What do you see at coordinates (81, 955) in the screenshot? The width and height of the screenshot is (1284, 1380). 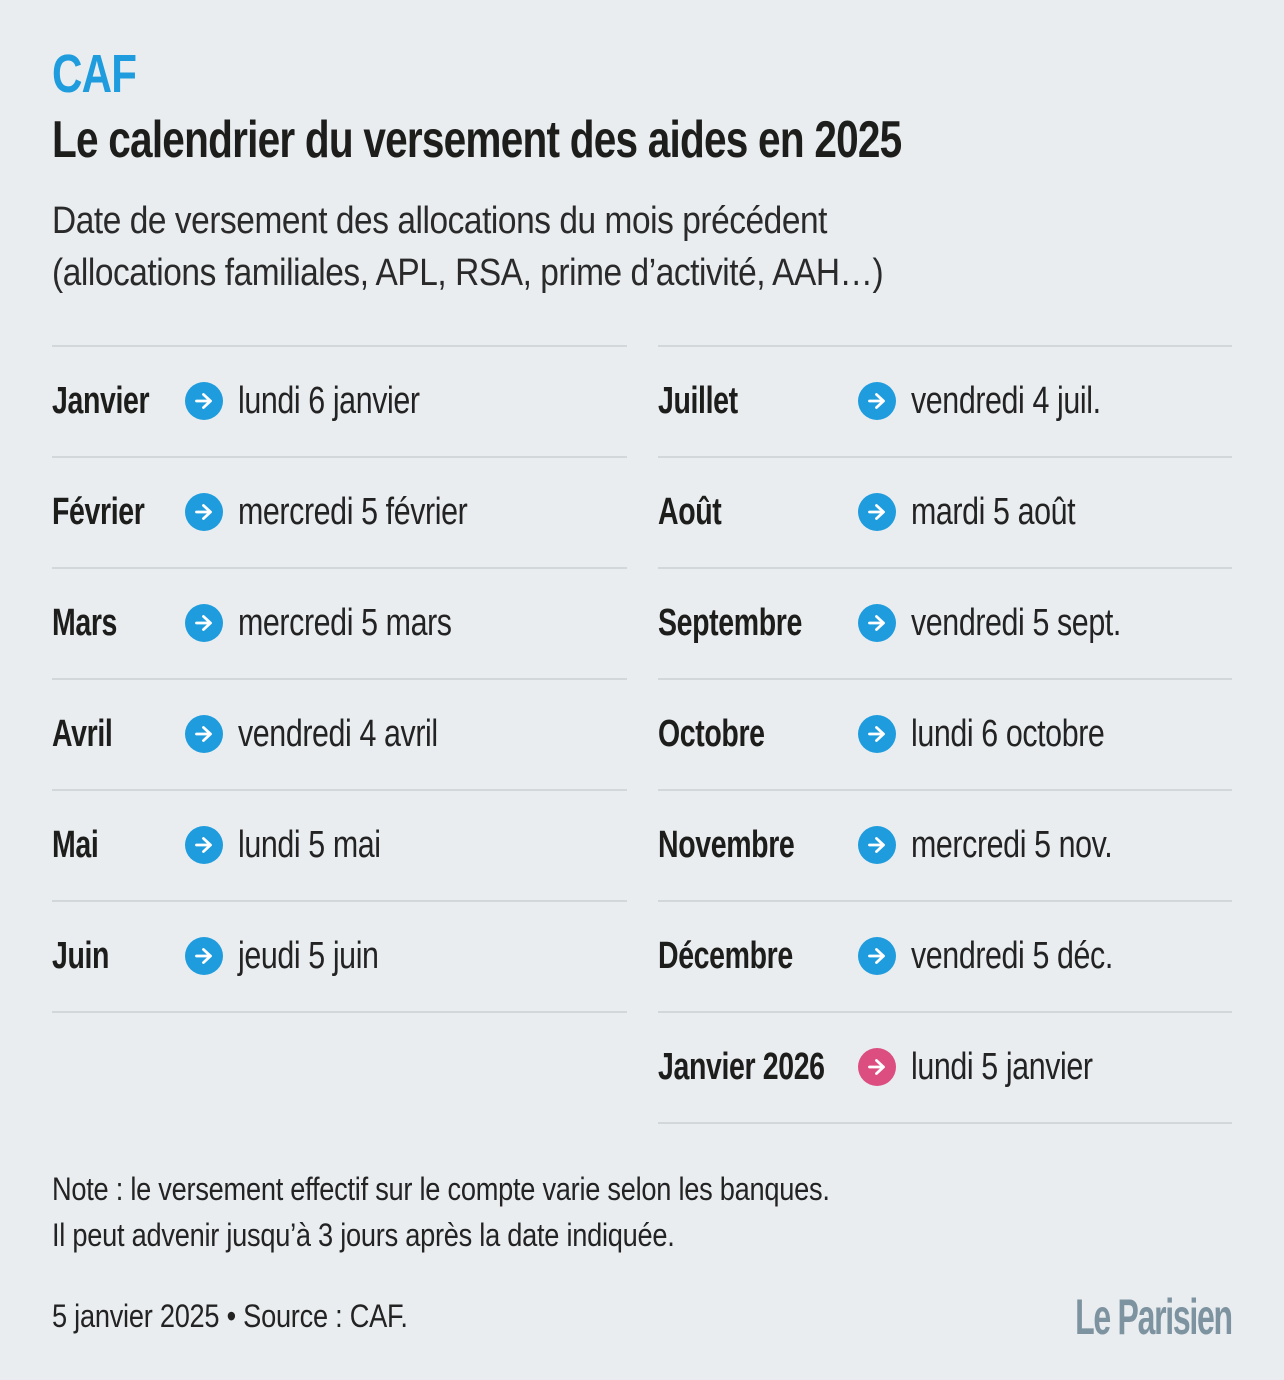 I see `month-label: Juin` at bounding box center [81, 955].